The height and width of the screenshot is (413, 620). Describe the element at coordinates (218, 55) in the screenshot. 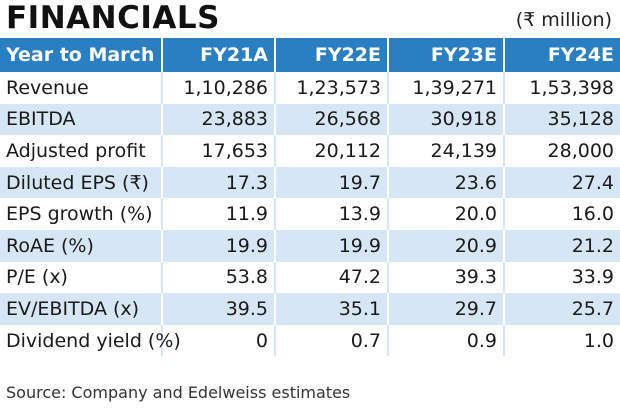

I see `header-fy21a: FY21A` at that location.